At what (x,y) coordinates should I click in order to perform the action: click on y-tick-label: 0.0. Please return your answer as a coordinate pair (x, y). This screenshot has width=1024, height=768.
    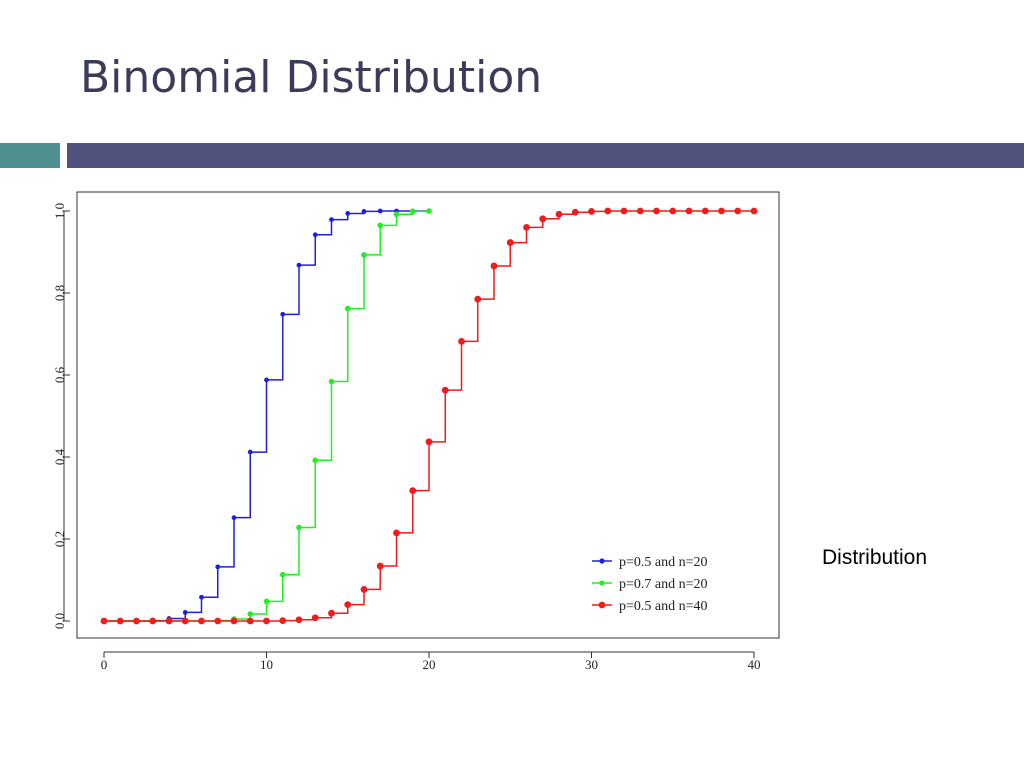
    Looking at the image, I should click on (59, 621).